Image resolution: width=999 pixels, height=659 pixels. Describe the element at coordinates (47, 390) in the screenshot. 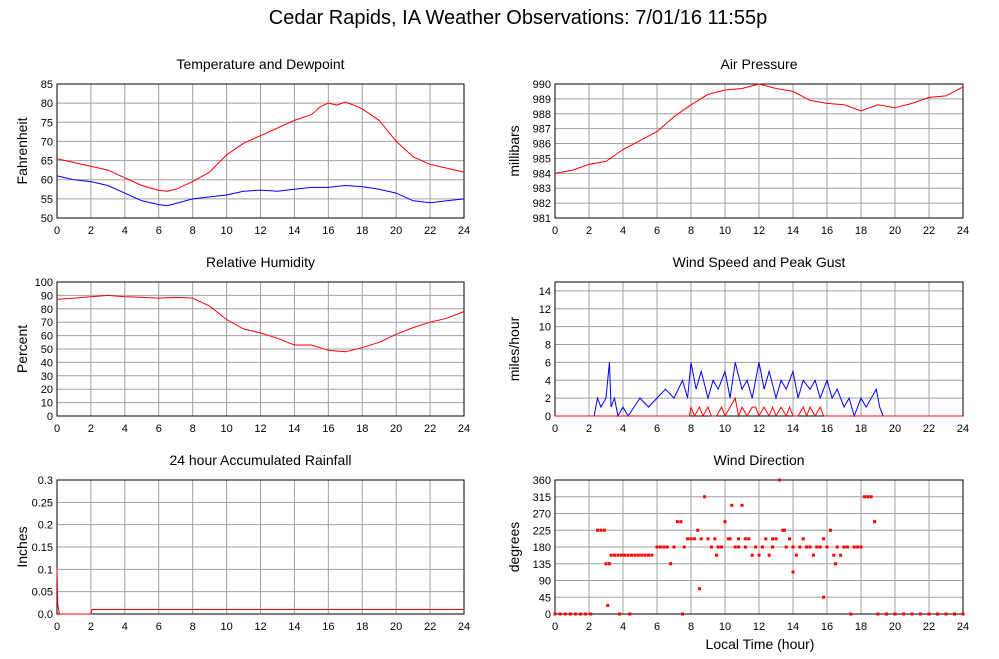

I see `y-tick-label: 20` at that location.